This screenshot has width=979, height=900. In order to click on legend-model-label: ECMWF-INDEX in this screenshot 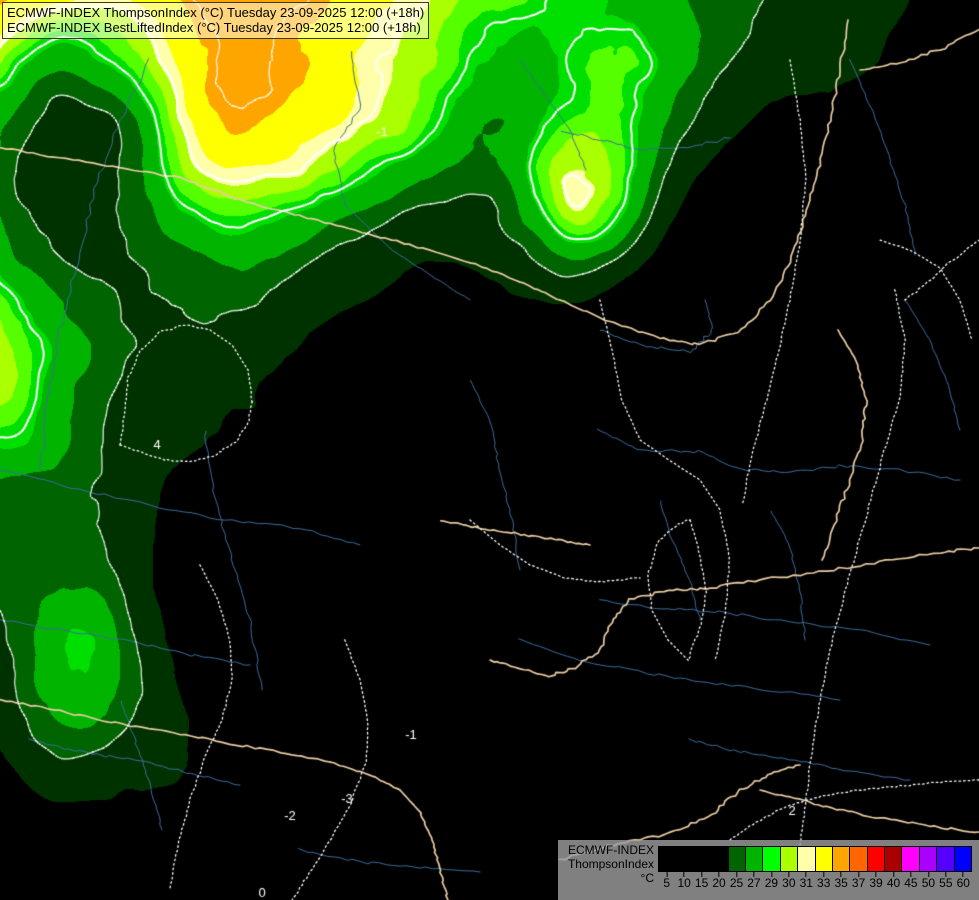, I will do `click(611, 850)`.